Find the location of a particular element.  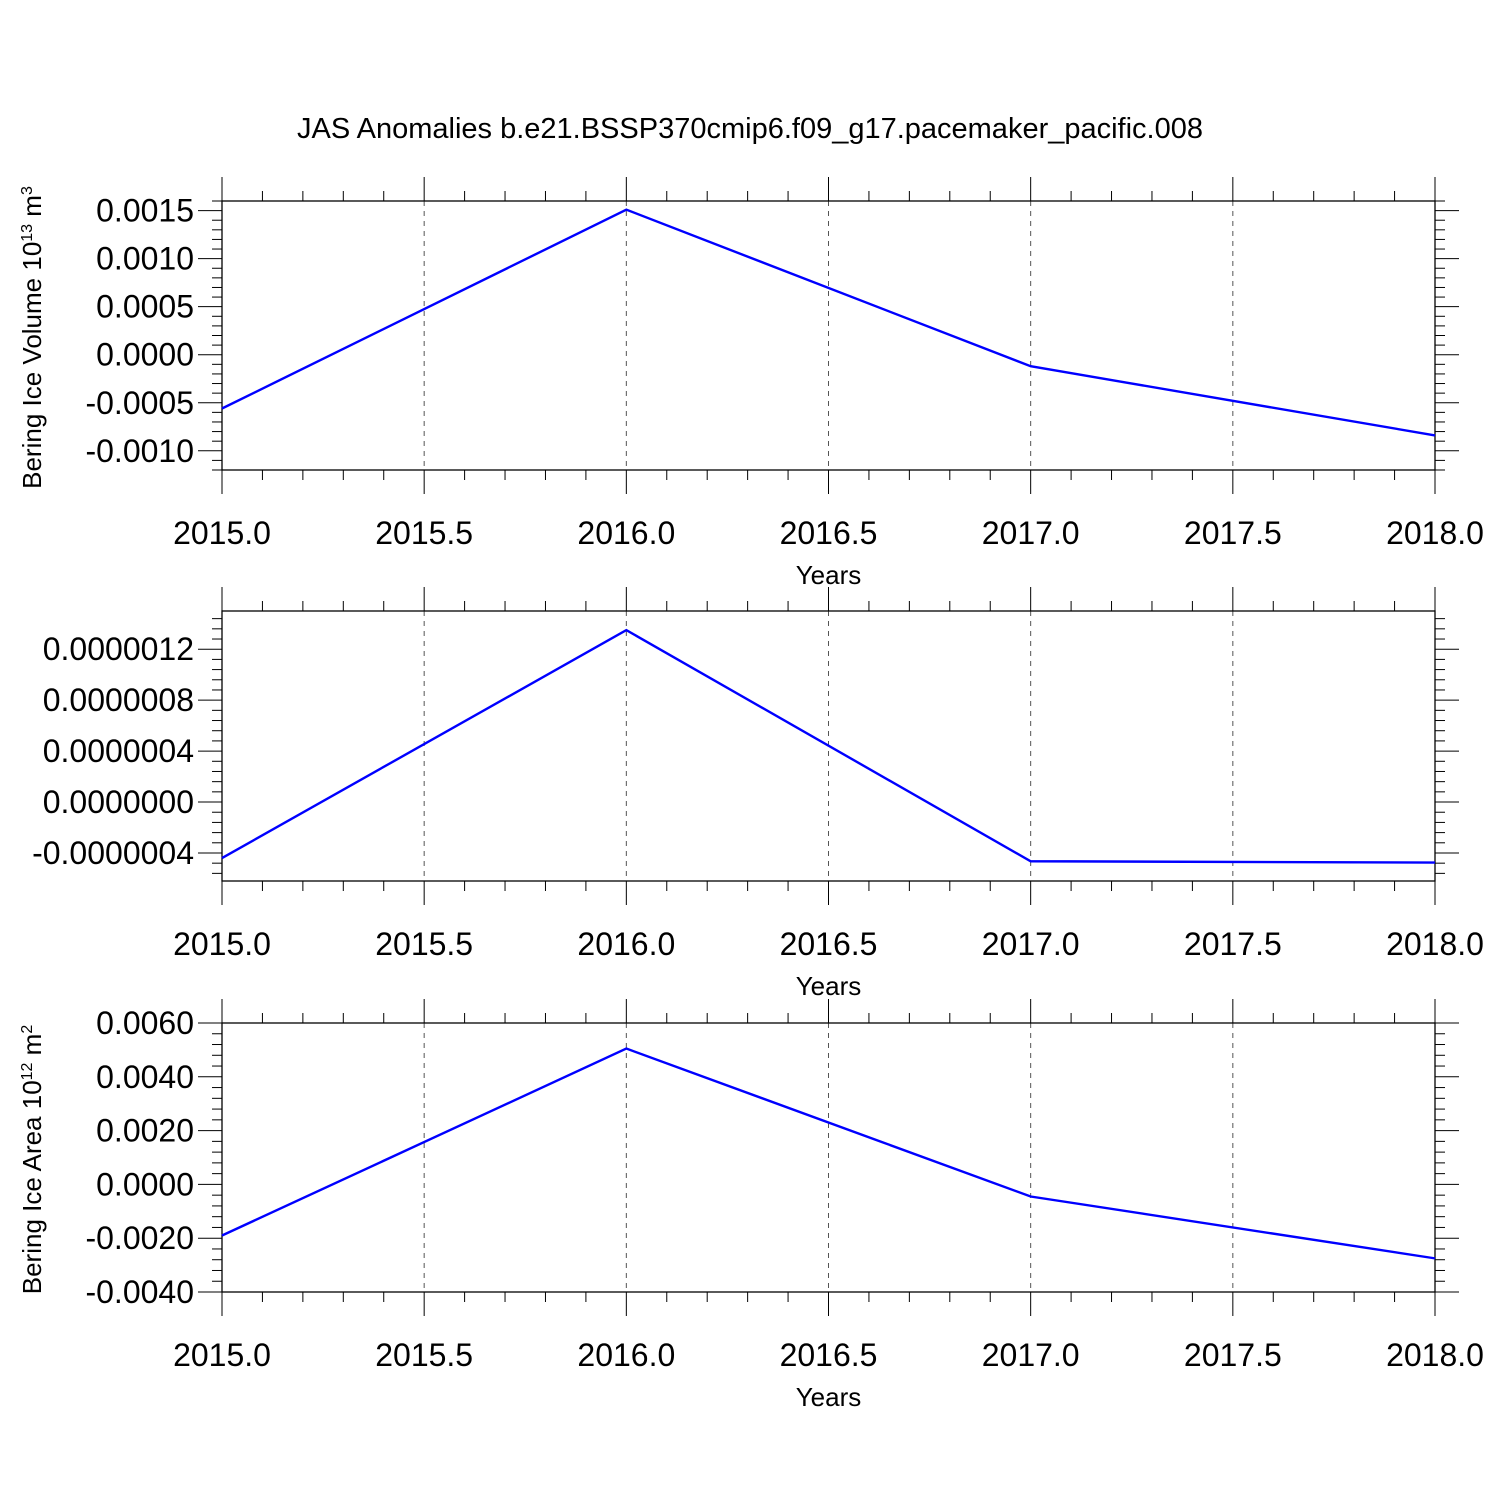

y-tick-label: -0.0020 is located at coordinates (139, 1238).